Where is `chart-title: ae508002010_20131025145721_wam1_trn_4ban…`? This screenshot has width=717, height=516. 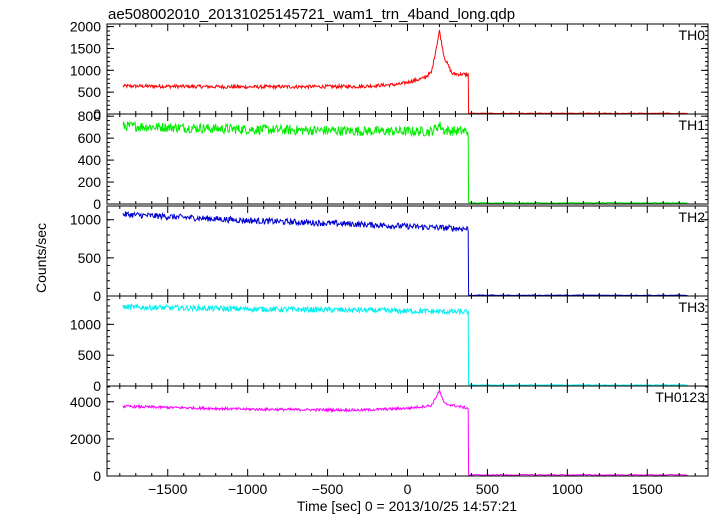
chart-title: ae508002010_20131025145721_wam1_trn_4ban… is located at coordinates (311, 14).